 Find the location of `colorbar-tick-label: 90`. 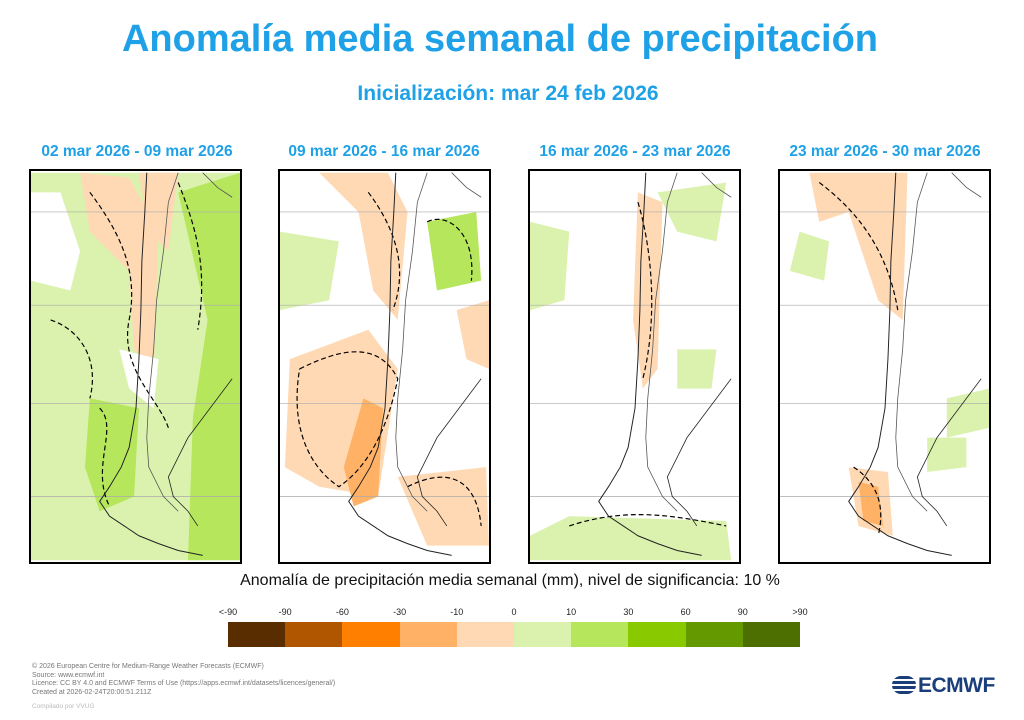

colorbar-tick-label: 90 is located at coordinates (742, 612).